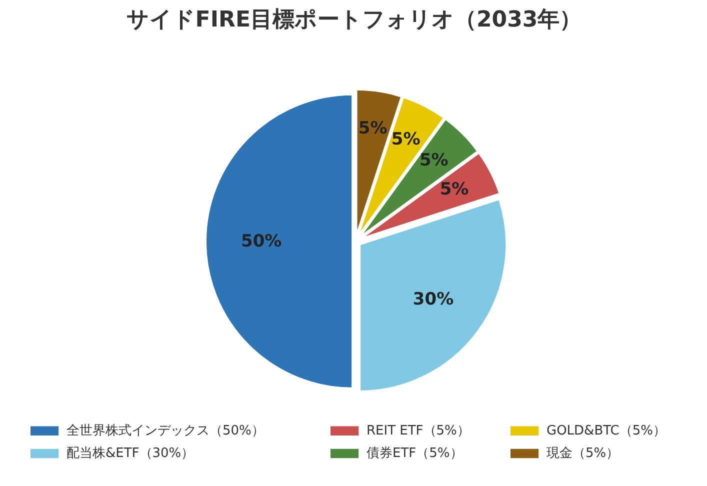 The height and width of the screenshot is (486, 707). I want to click on legend-label: 配当株&ETF（30%）, so click(130, 454).